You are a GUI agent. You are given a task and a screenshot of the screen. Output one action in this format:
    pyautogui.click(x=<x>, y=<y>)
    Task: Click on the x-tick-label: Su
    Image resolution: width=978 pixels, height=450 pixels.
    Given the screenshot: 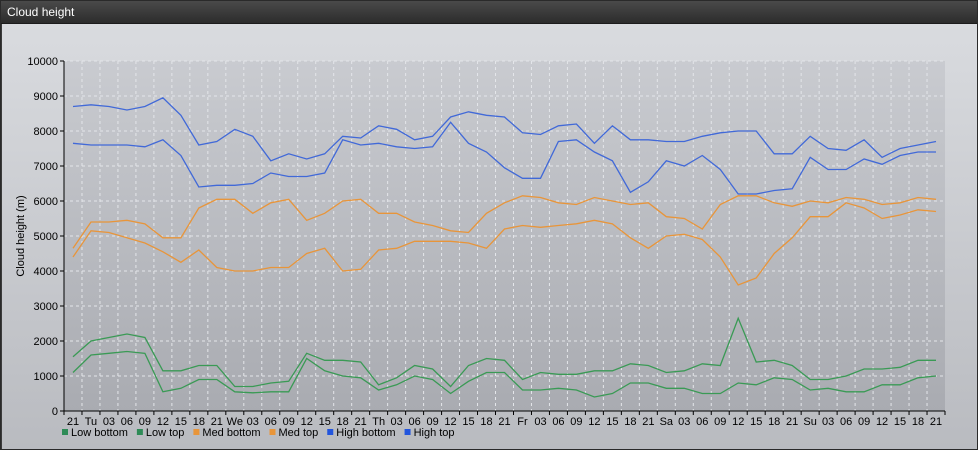 What is the action you would take?
    pyautogui.click(x=809, y=422)
    